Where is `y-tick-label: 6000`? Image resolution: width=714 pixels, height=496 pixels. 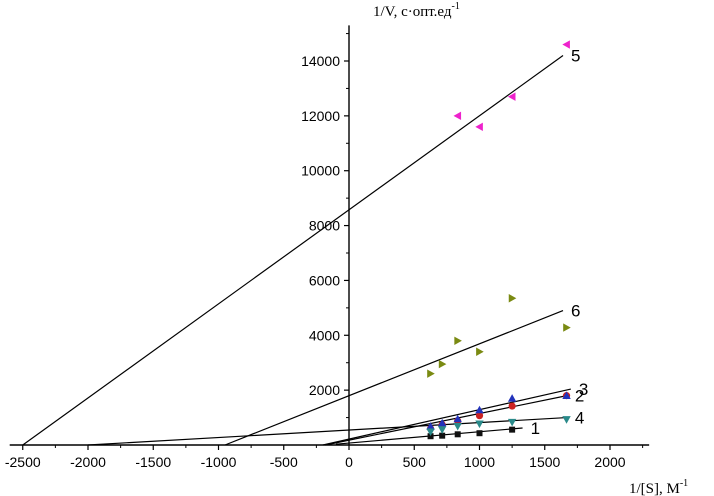
y-tick-label: 6000 is located at coordinates (324, 280).